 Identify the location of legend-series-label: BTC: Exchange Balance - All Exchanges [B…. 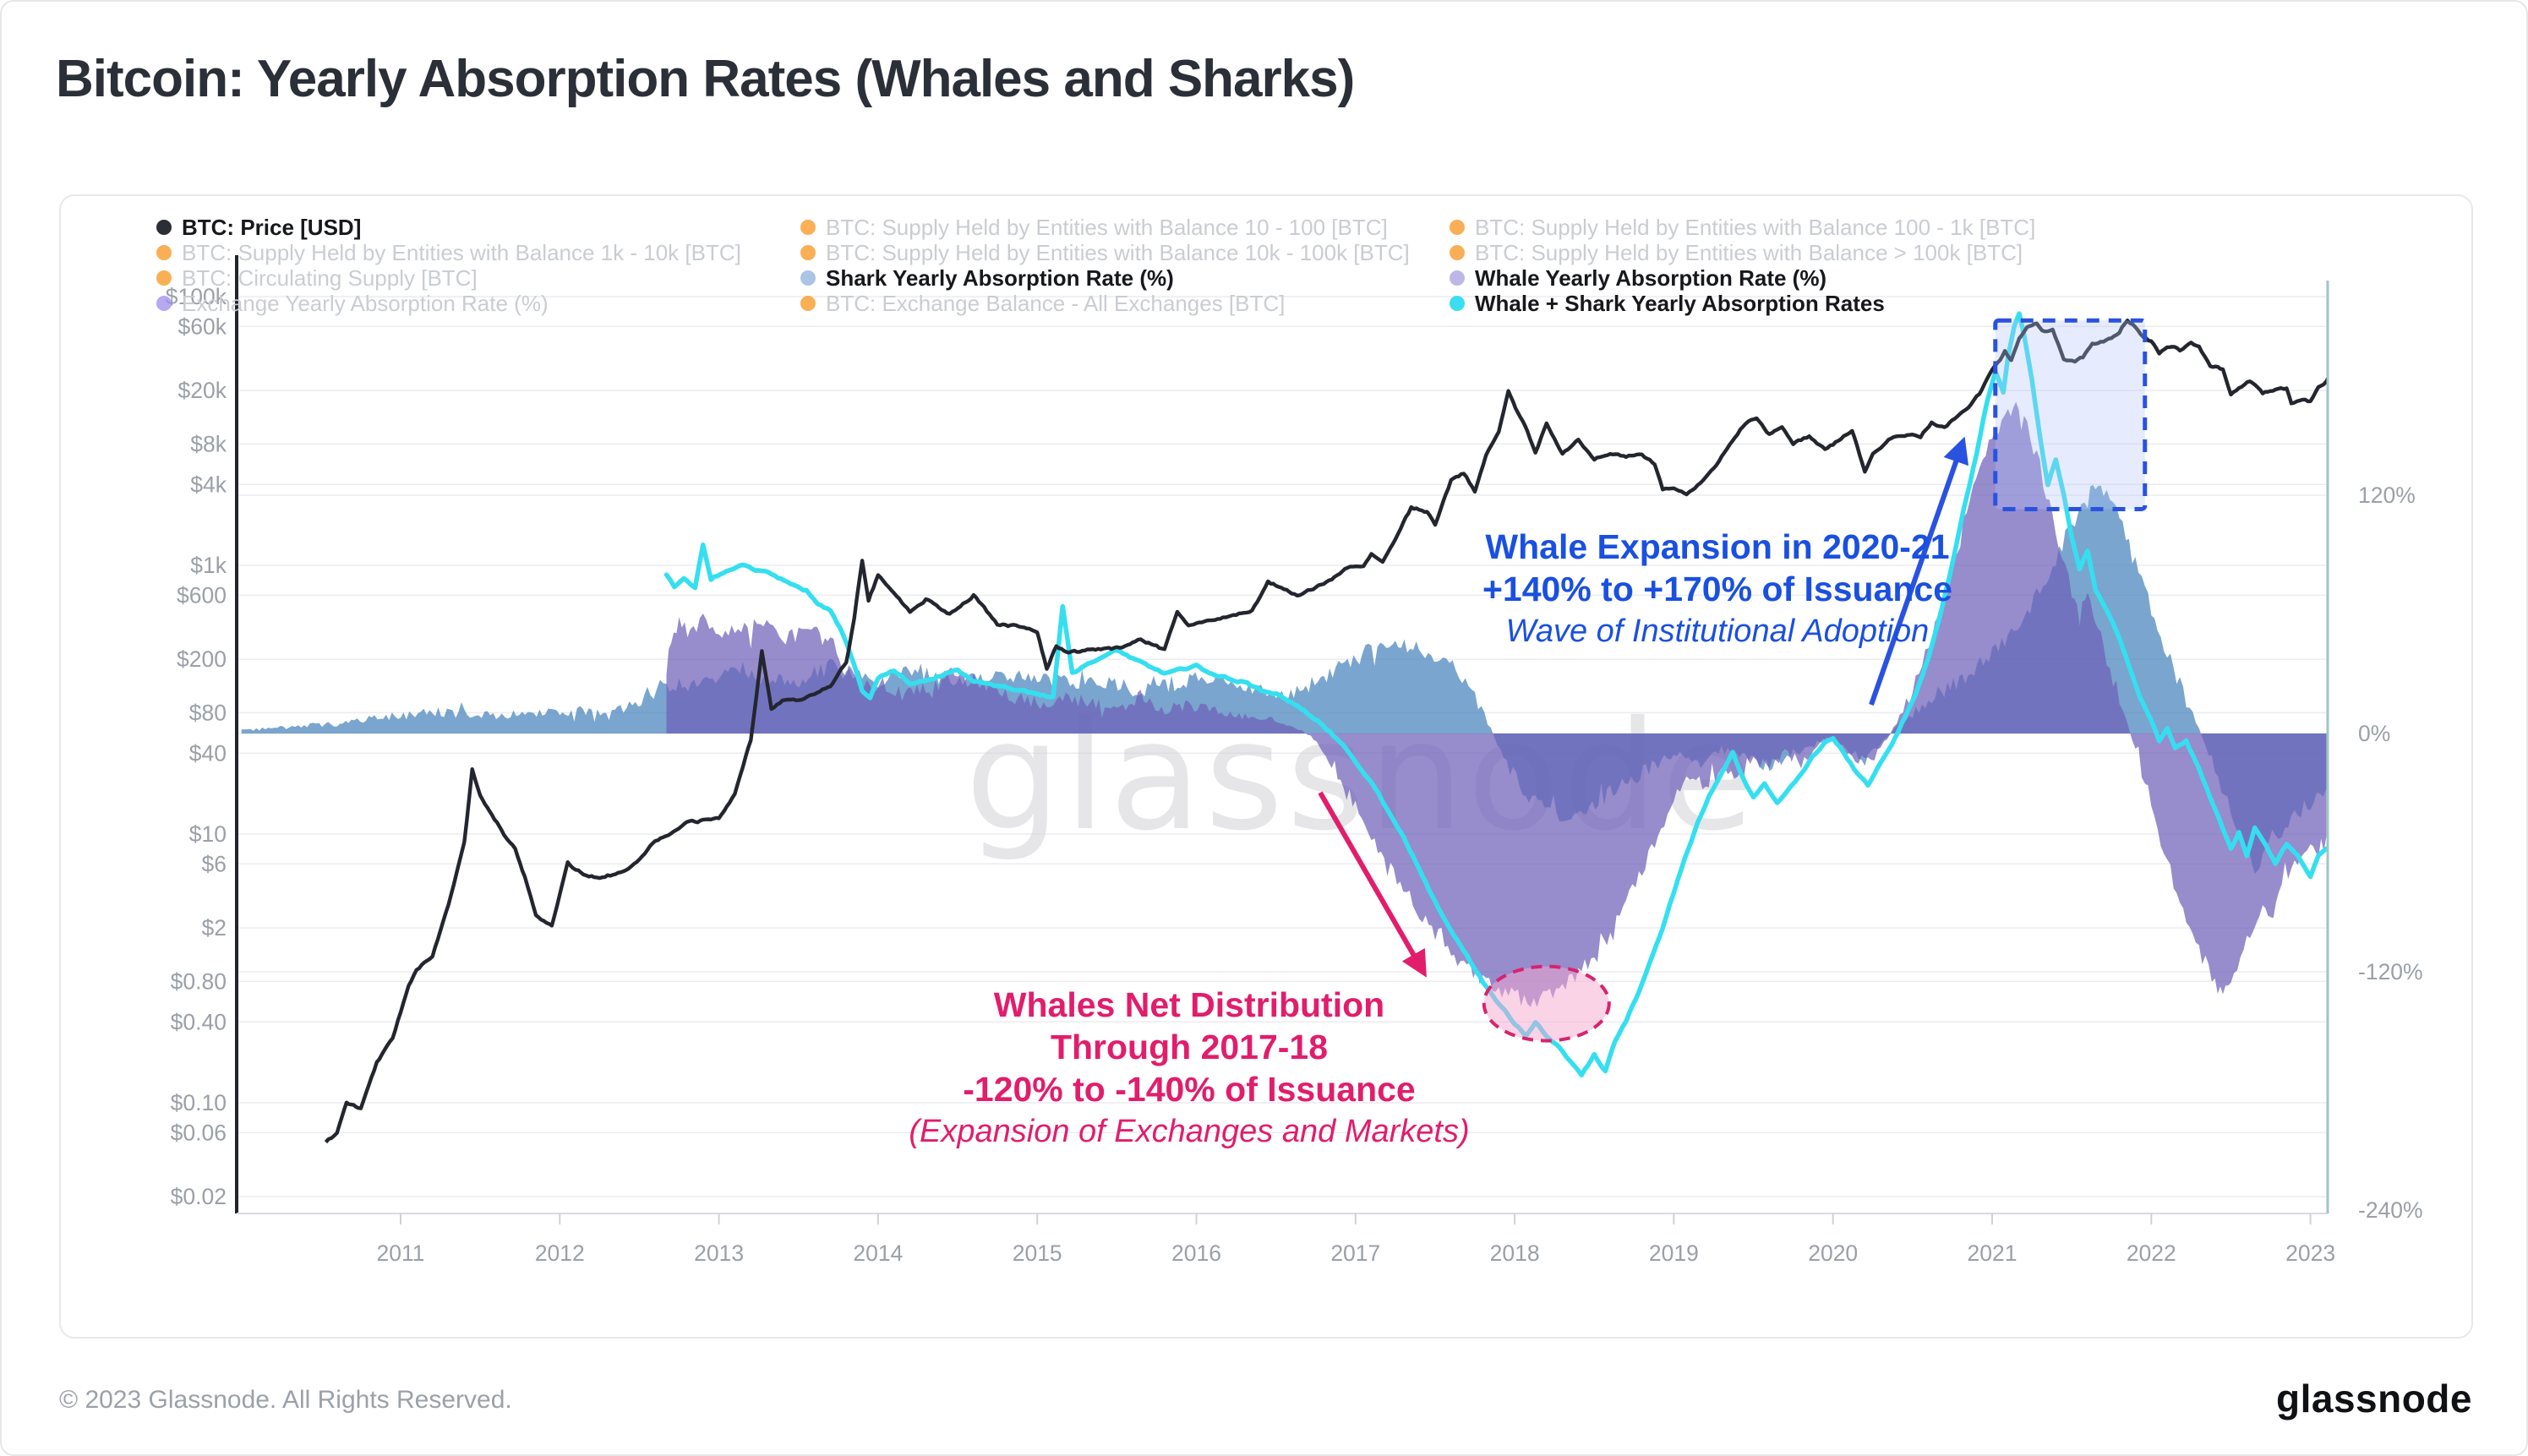
(1056, 303).